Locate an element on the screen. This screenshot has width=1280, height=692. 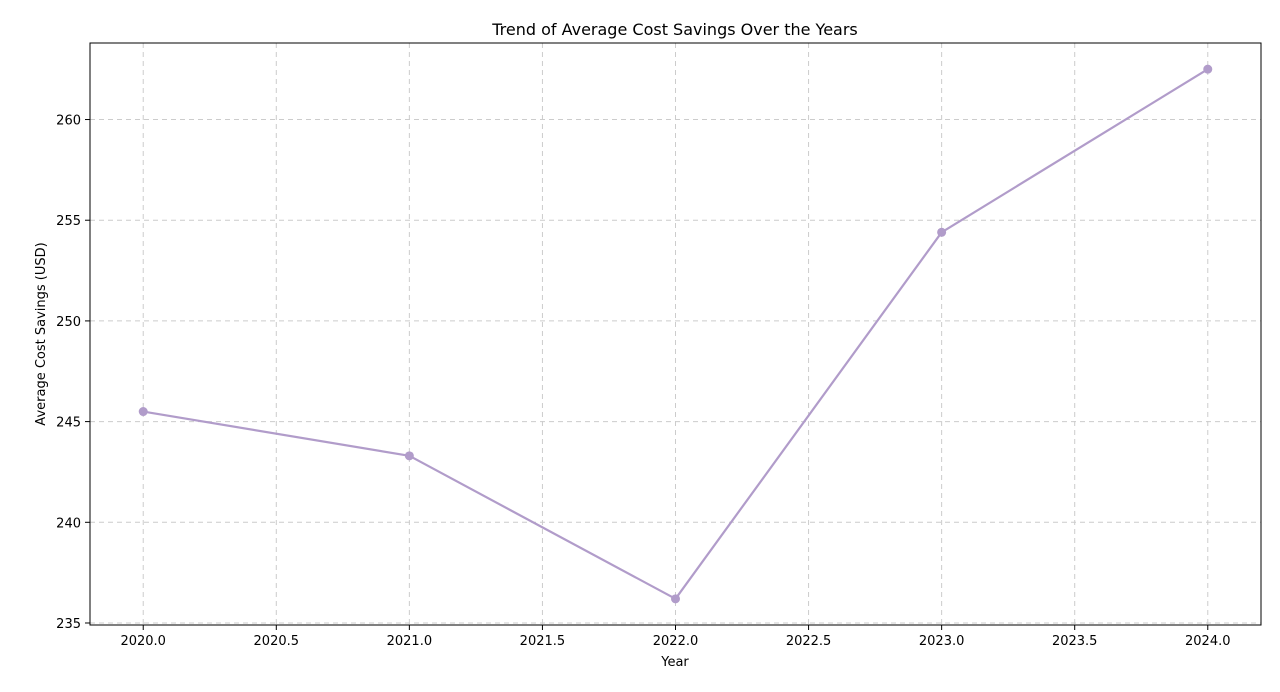
x-tick-label: 2024.0 is located at coordinates (1208, 641).